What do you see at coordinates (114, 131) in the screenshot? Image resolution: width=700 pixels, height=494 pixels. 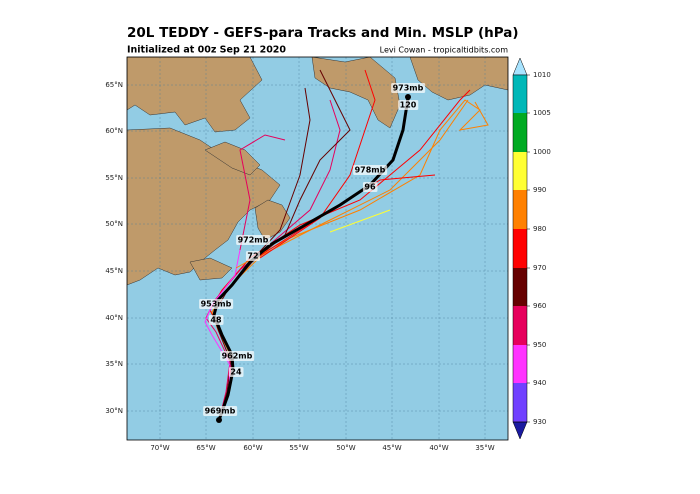 I see `lat-label: 60°N` at bounding box center [114, 131].